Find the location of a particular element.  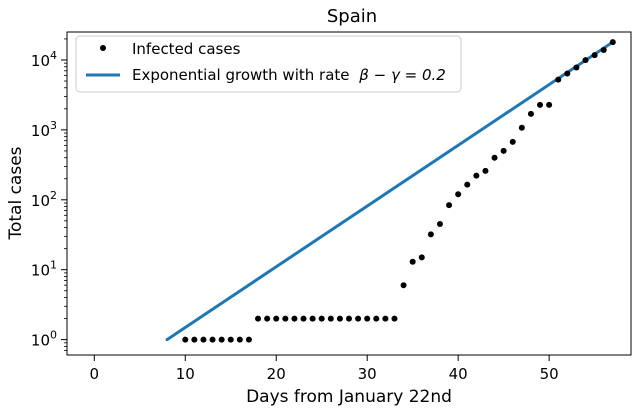

x-tick-label-3: 30 is located at coordinates (367, 374).